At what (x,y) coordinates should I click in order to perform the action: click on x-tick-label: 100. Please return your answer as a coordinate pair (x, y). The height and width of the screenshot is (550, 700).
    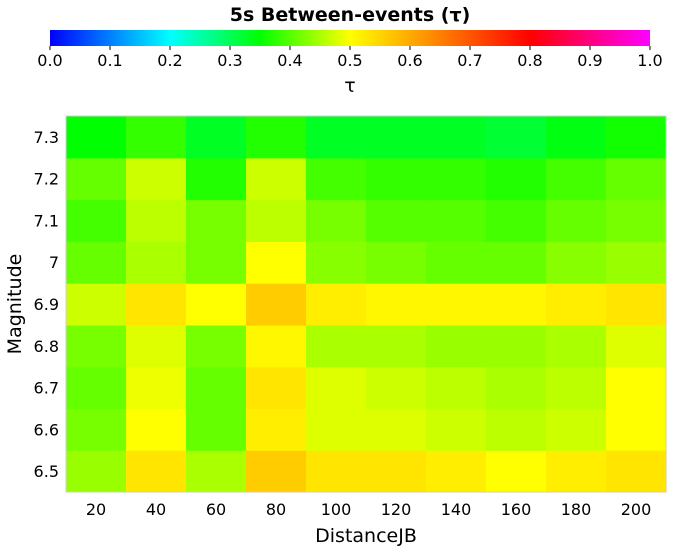
    Looking at the image, I should click on (336, 509).